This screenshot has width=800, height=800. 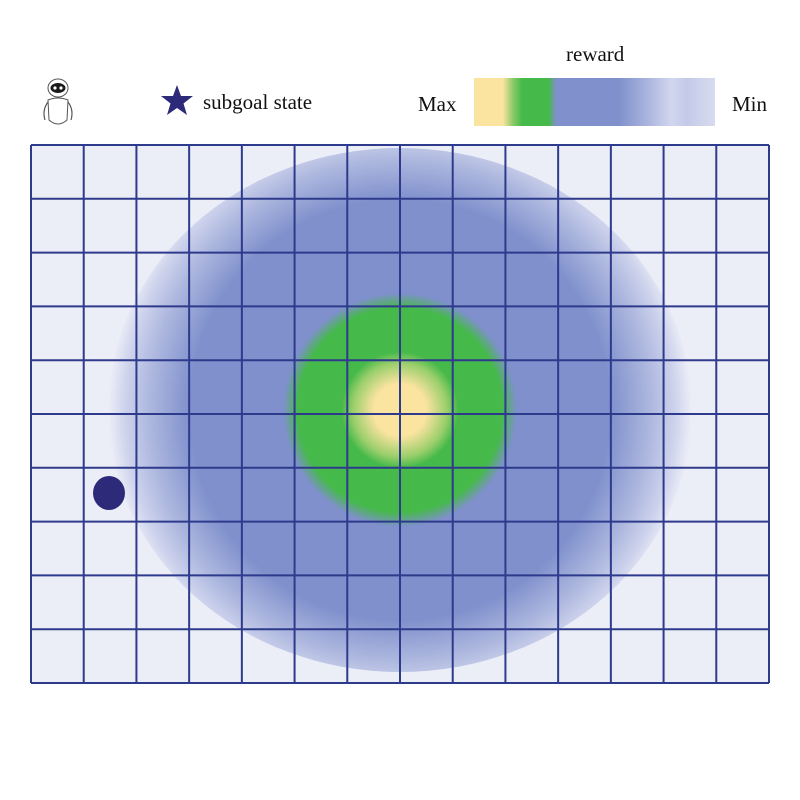 What do you see at coordinates (437, 104) in the screenshot?
I see `reward-max-label: Max` at bounding box center [437, 104].